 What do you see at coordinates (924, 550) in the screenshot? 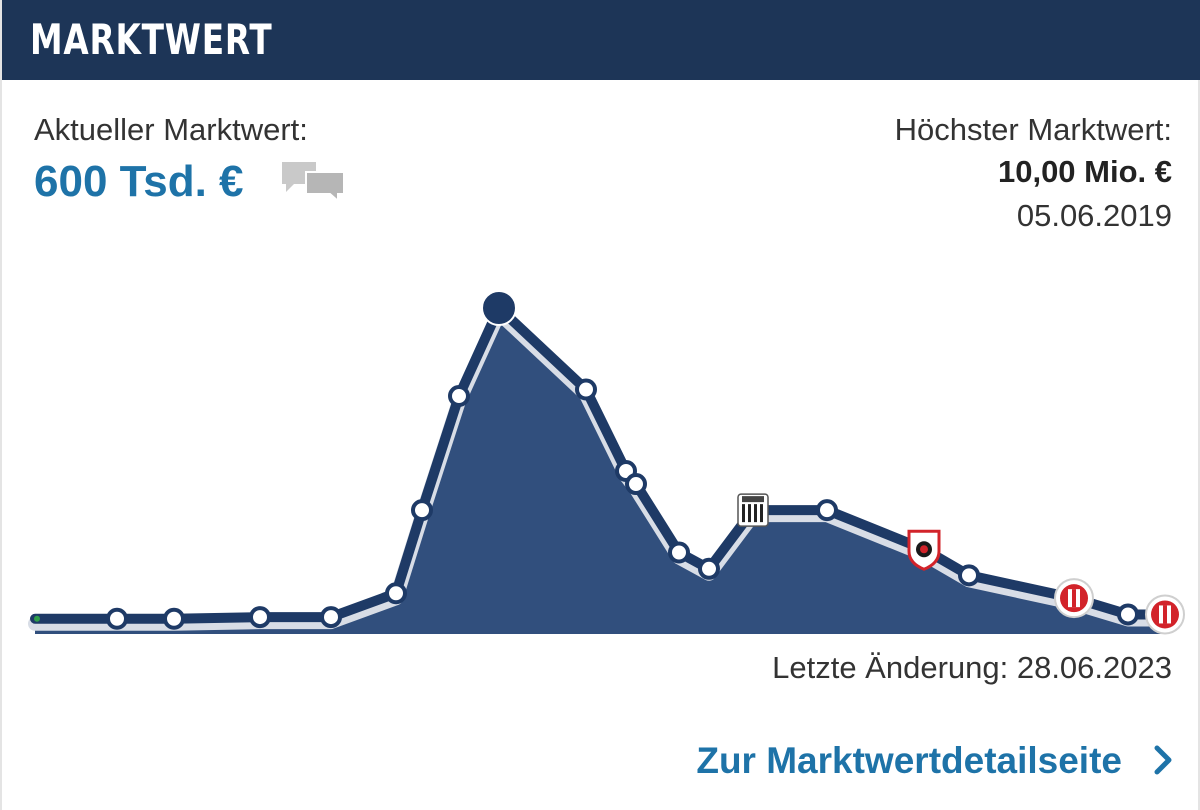
I see `club-crest-red-shield-icon` at bounding box center [924, 550].